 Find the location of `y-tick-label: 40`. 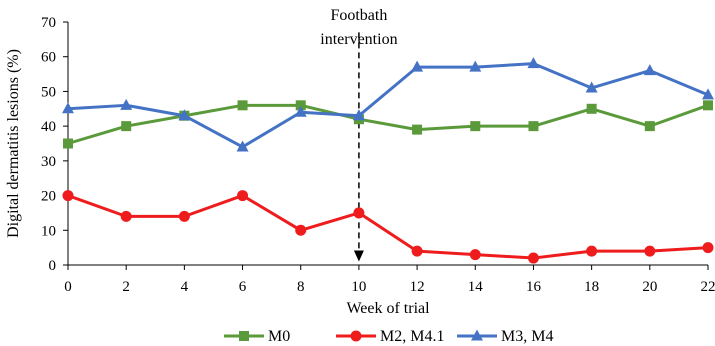

y-tick-label: 40 is located at coordinates (48, 127).